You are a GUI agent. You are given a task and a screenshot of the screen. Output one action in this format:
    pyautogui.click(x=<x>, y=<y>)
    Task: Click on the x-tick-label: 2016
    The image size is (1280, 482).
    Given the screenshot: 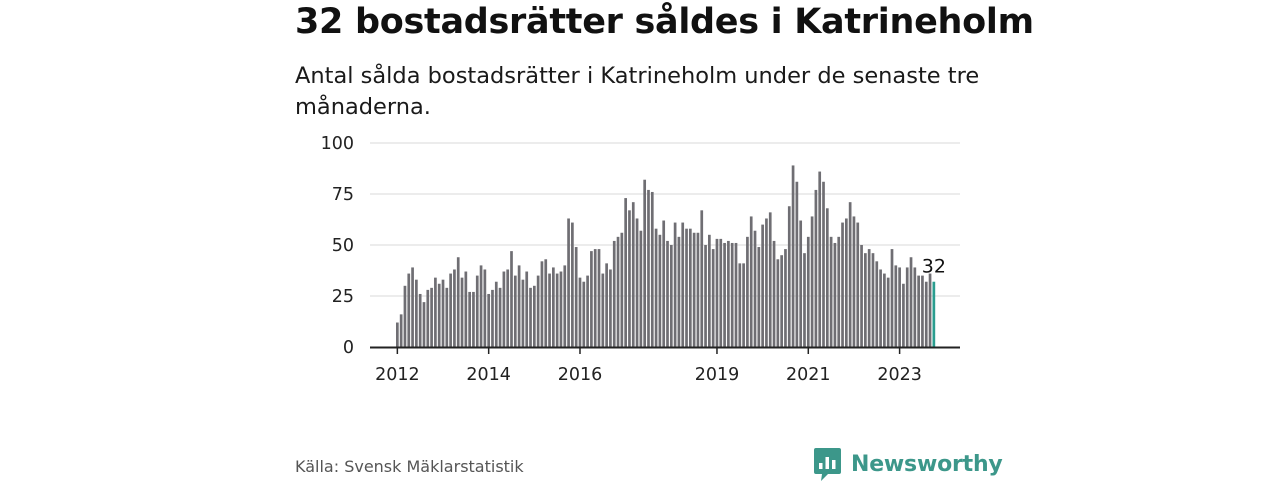 What is the action you would take?
    pyautogui.click(x=580, y=375)
    